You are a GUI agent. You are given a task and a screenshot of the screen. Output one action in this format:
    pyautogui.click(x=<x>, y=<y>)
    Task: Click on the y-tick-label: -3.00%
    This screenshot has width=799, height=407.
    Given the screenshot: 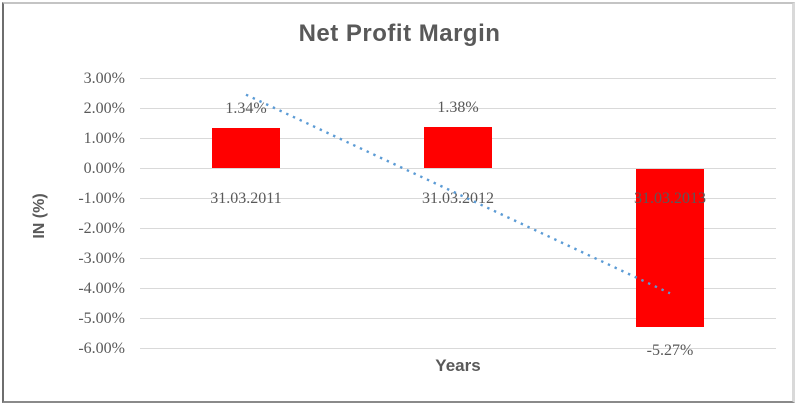 What is the action you would take?
    pyautogui.click(x=101, y=258)
    